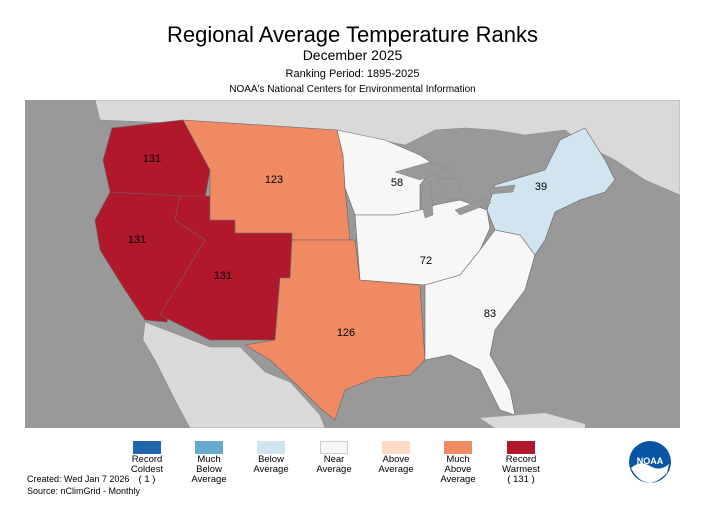 The image size is (705, 518). I want to click on legend-below: Below Average, so click(271, 458).